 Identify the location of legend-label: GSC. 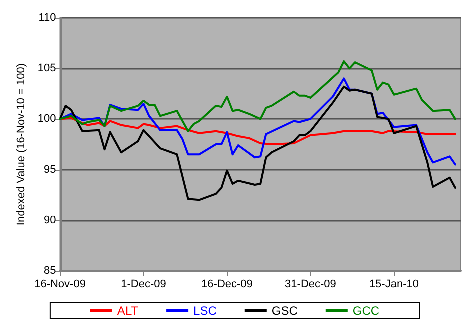
(285, 311).